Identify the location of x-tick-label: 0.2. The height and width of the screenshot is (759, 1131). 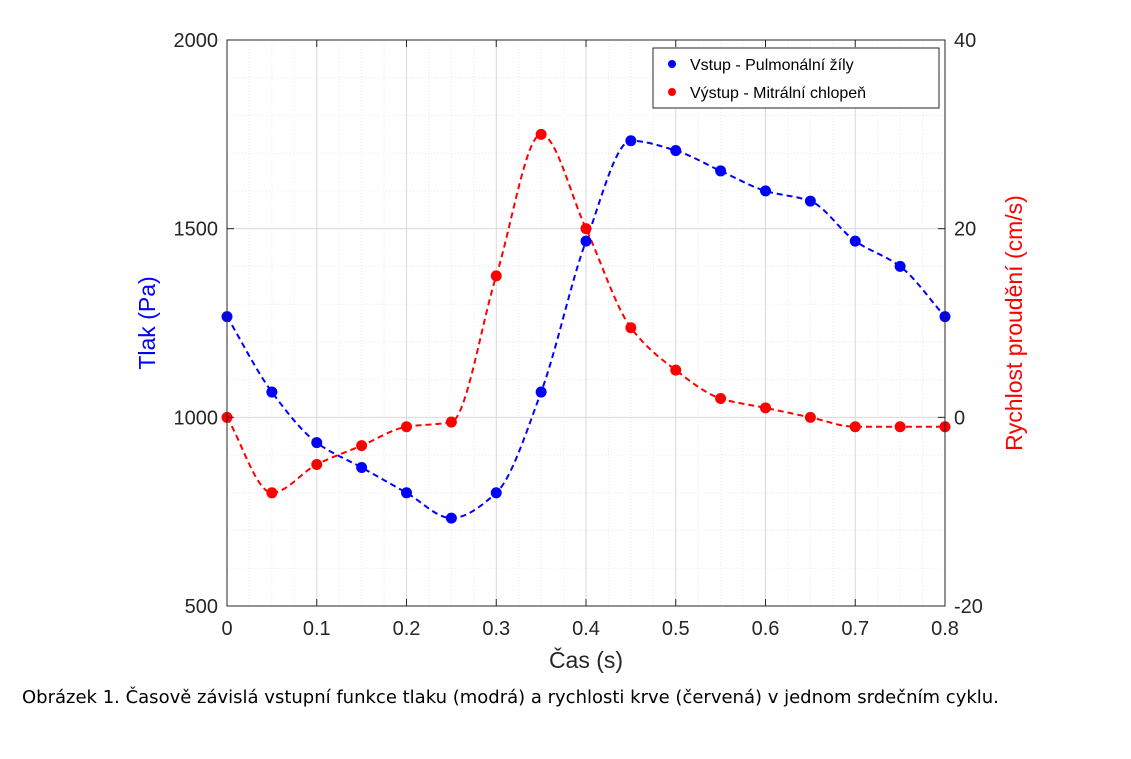
(407, 629).